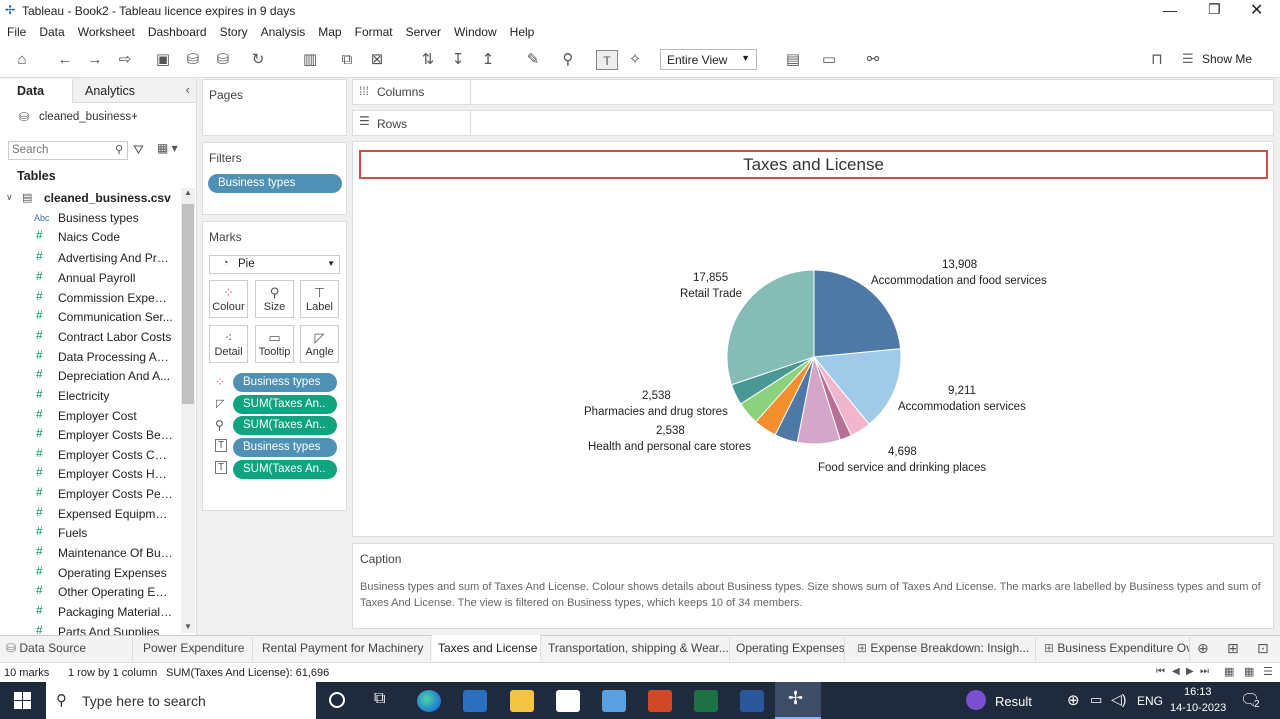  Describe the element at coordinates (167, 148) in the screenshot. I see `view-options-icon: ▦ ▾` at that location.